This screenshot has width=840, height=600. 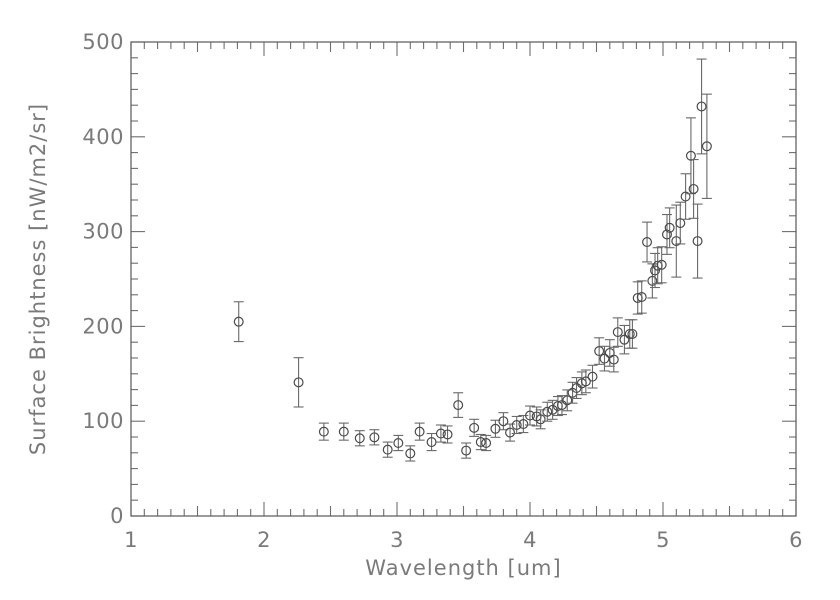 I want to click on y-tick-label: 0, so click(x=117, y=516).